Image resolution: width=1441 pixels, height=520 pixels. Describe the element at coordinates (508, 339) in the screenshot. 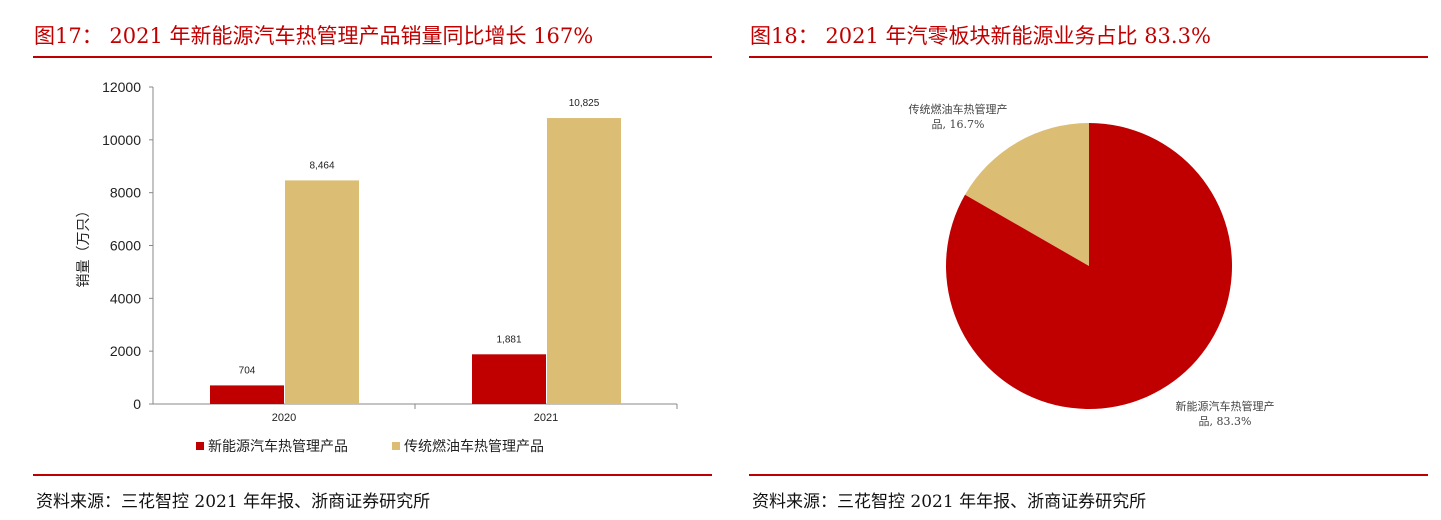

I see `data-label: 1,881` at that location.